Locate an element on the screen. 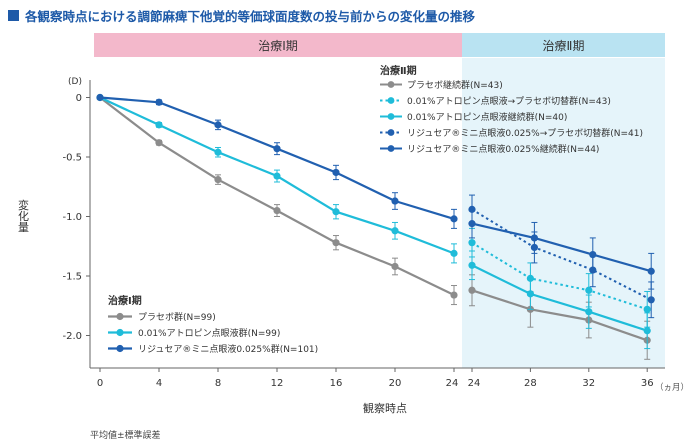  phase1-header-label: 治療Ⅰ期 is located at coordinates (278, 46).